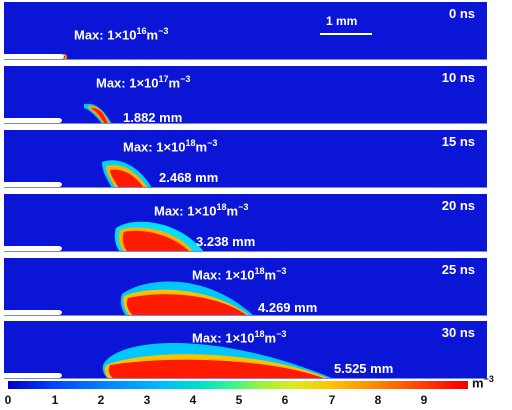  I want to click on colorbar-tick: 4, so click(193, 400).